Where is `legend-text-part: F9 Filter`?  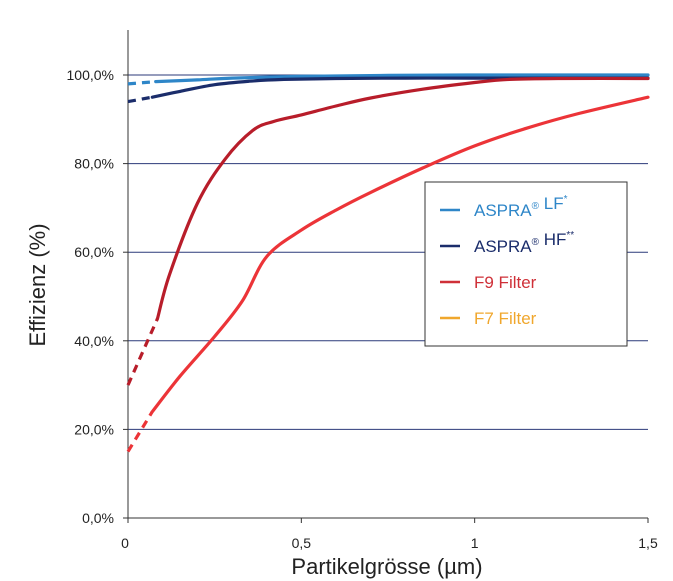 legend-text-part: F9 Filter is located at coordinates (505, 282).